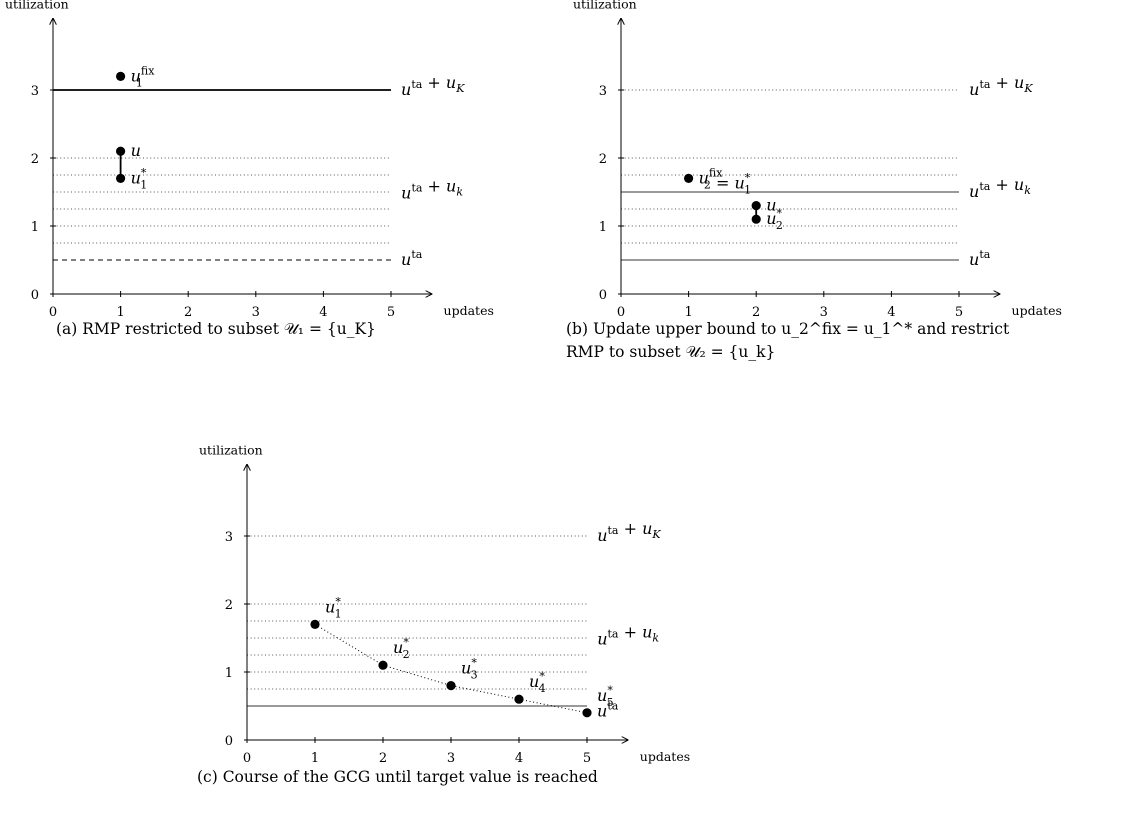 The height and width of the screenshot is (826, 1144). What do you see at coordinates (35, 159) in the screenshot?
I see `chart-a-y-tick-label: 2` at bounding box center [35, 159].